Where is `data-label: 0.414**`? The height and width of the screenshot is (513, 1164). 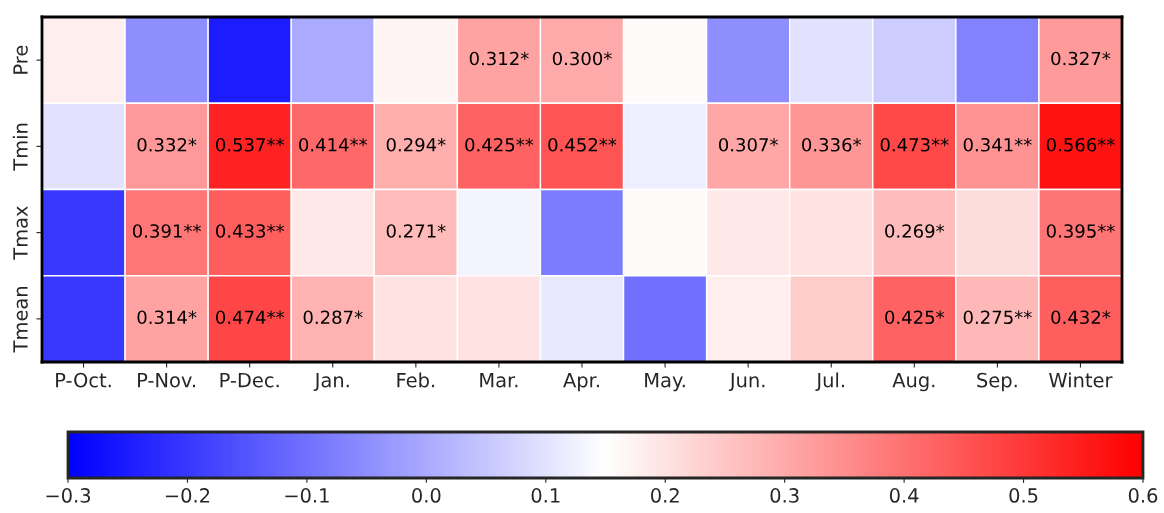
data-label: 0.414** is located at coordinates (333, 144).